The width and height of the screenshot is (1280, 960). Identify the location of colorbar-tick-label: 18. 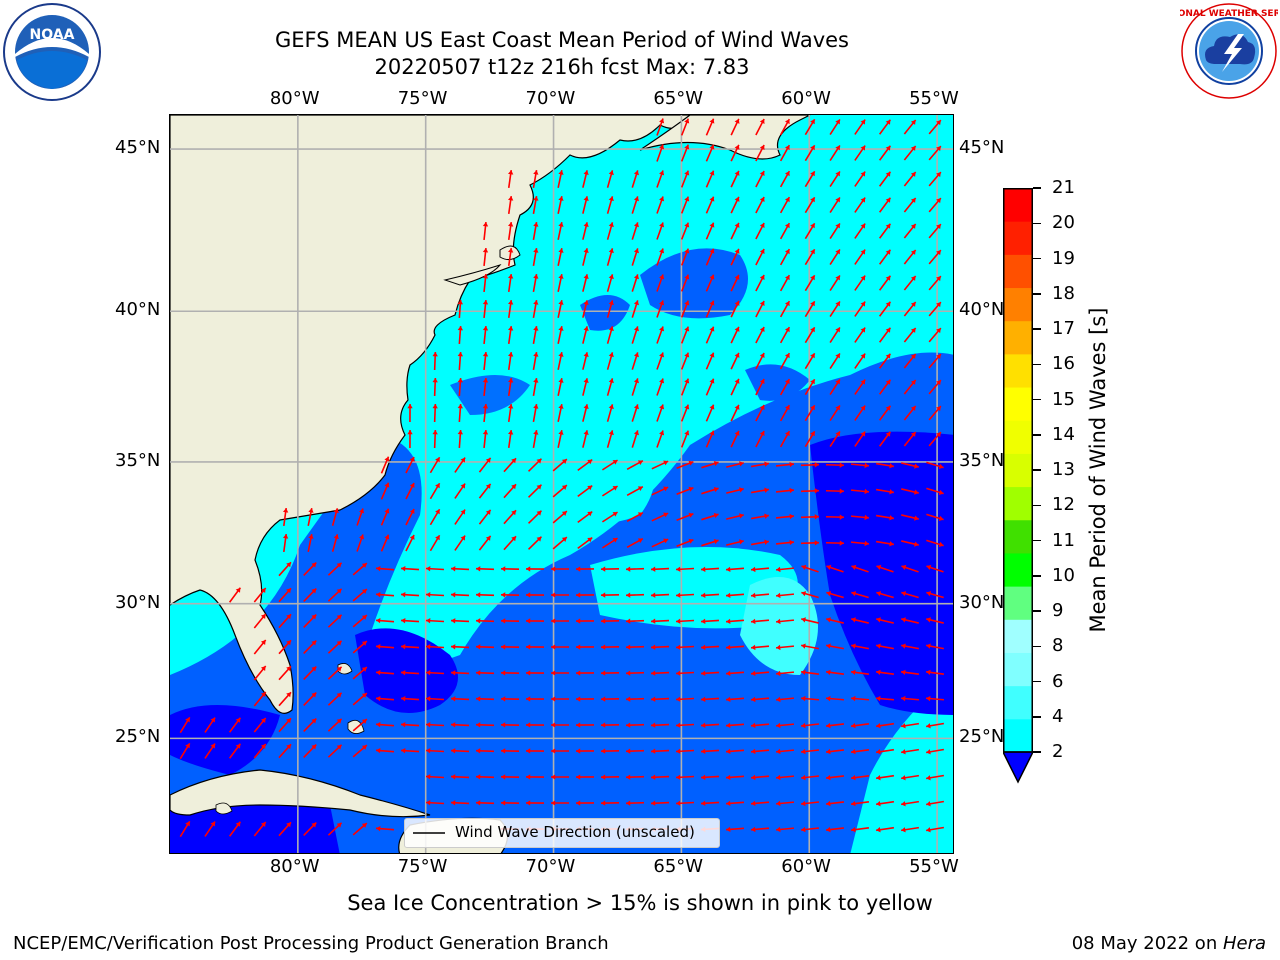
(1063, 293).